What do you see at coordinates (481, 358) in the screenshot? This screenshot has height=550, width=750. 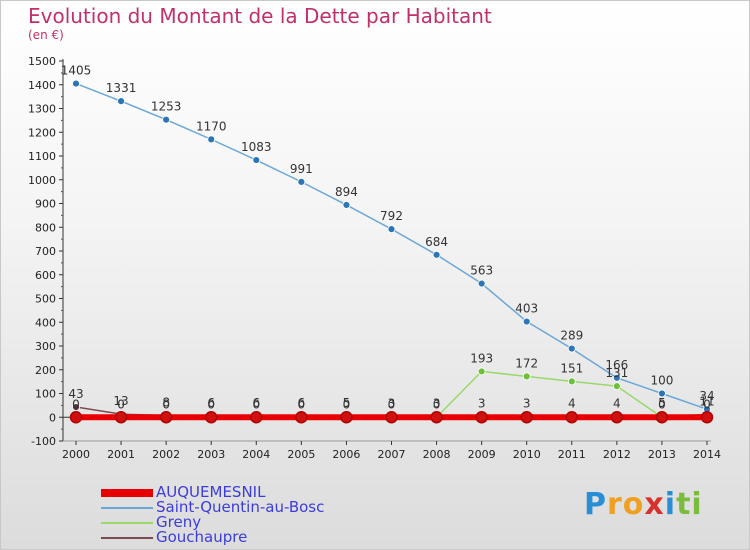 I see `data-label: 193` at bounding box center [481, 358].